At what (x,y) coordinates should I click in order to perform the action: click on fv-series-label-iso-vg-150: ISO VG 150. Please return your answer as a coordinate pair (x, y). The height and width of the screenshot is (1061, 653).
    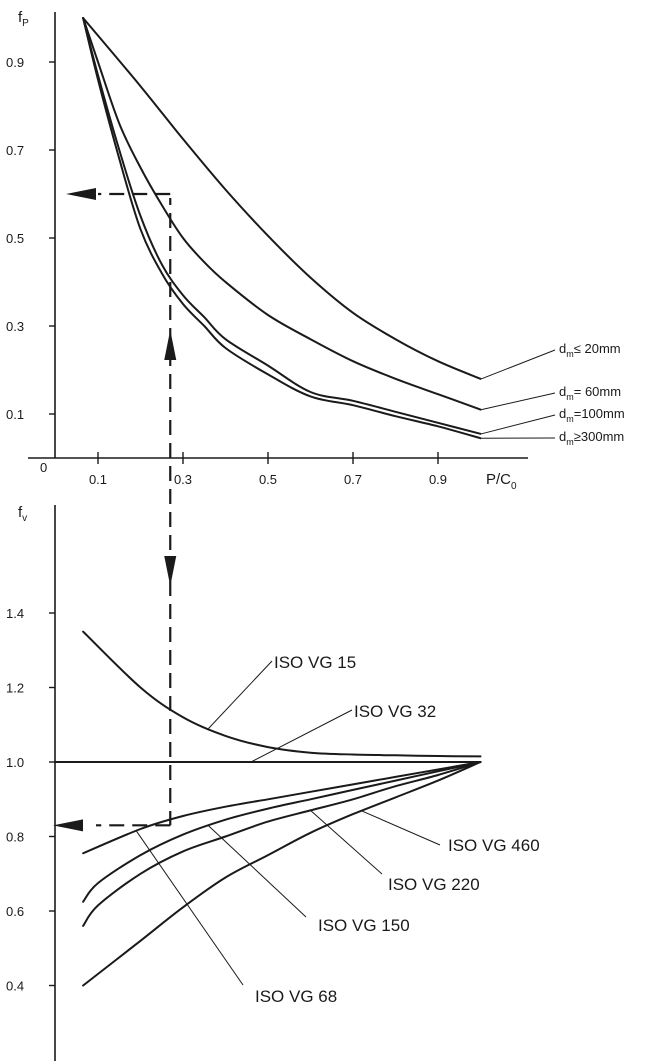
    Looking at the image, I should click on (364, 925).